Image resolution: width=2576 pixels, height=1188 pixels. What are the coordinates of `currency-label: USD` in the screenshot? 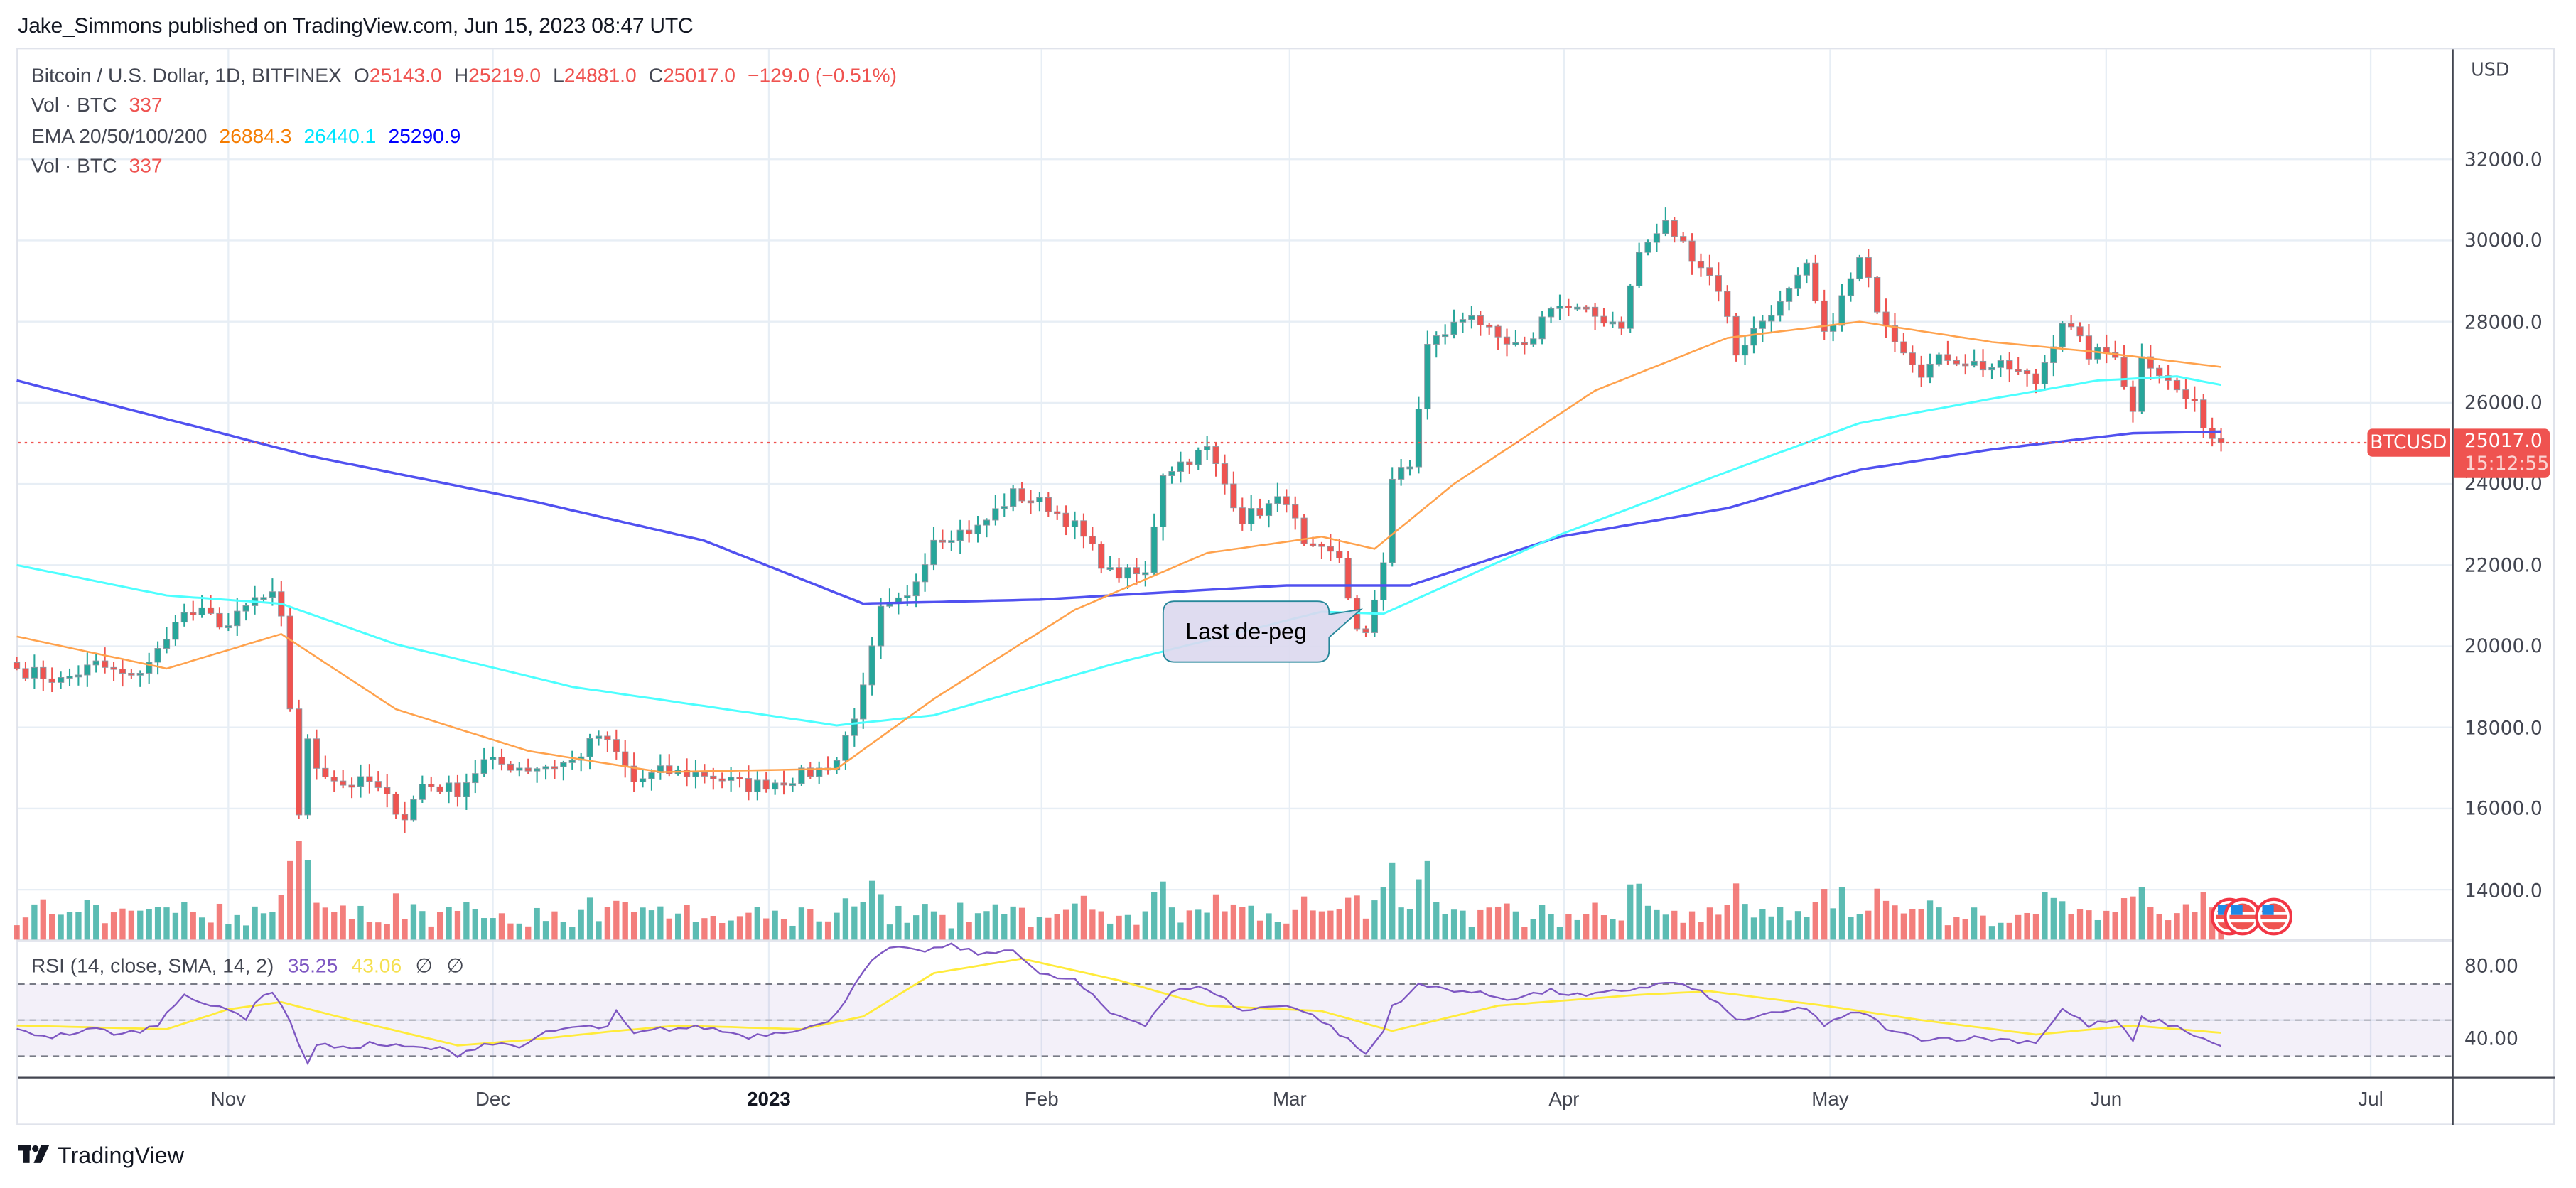 It's located at (2490, 70).